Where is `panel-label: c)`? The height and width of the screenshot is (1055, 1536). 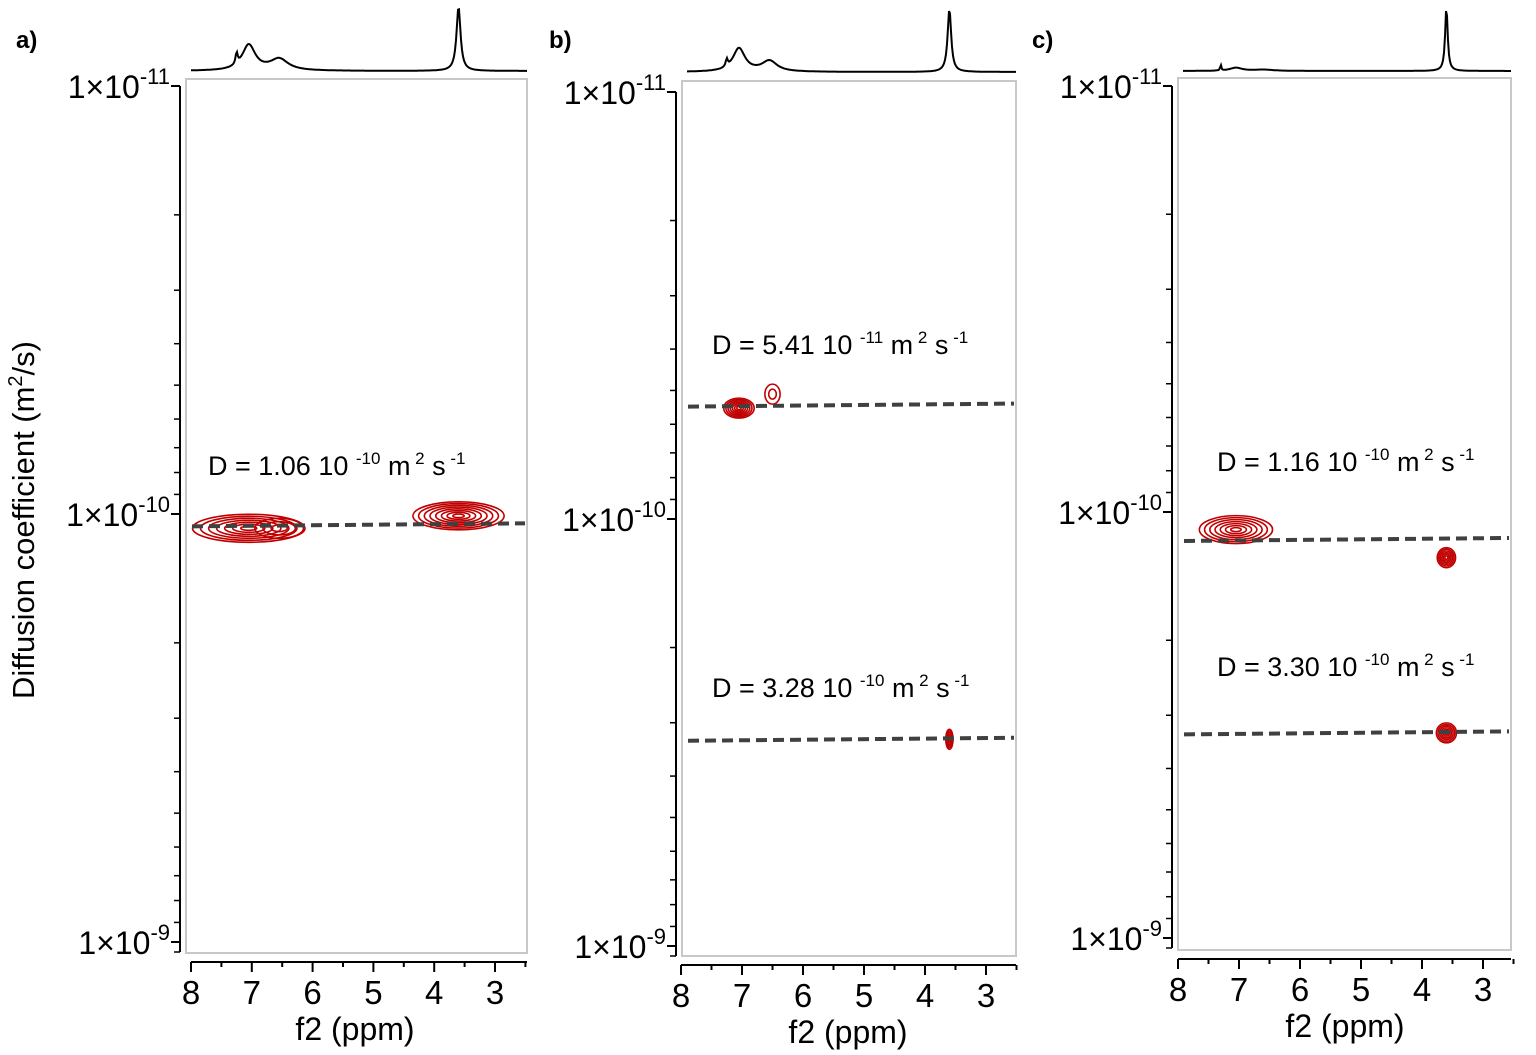 panel-label: c) is located at coordinates (1042, 40).